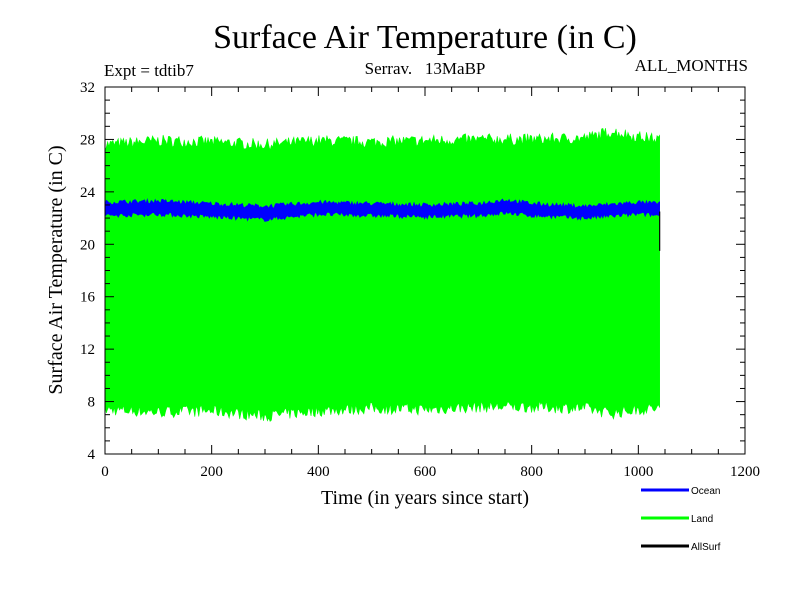 The width and height of the screenshot is (800, 600). Describe the element at coordinates (87, 88) in the screenshot. I see `y-tick-label: 32` at that location.